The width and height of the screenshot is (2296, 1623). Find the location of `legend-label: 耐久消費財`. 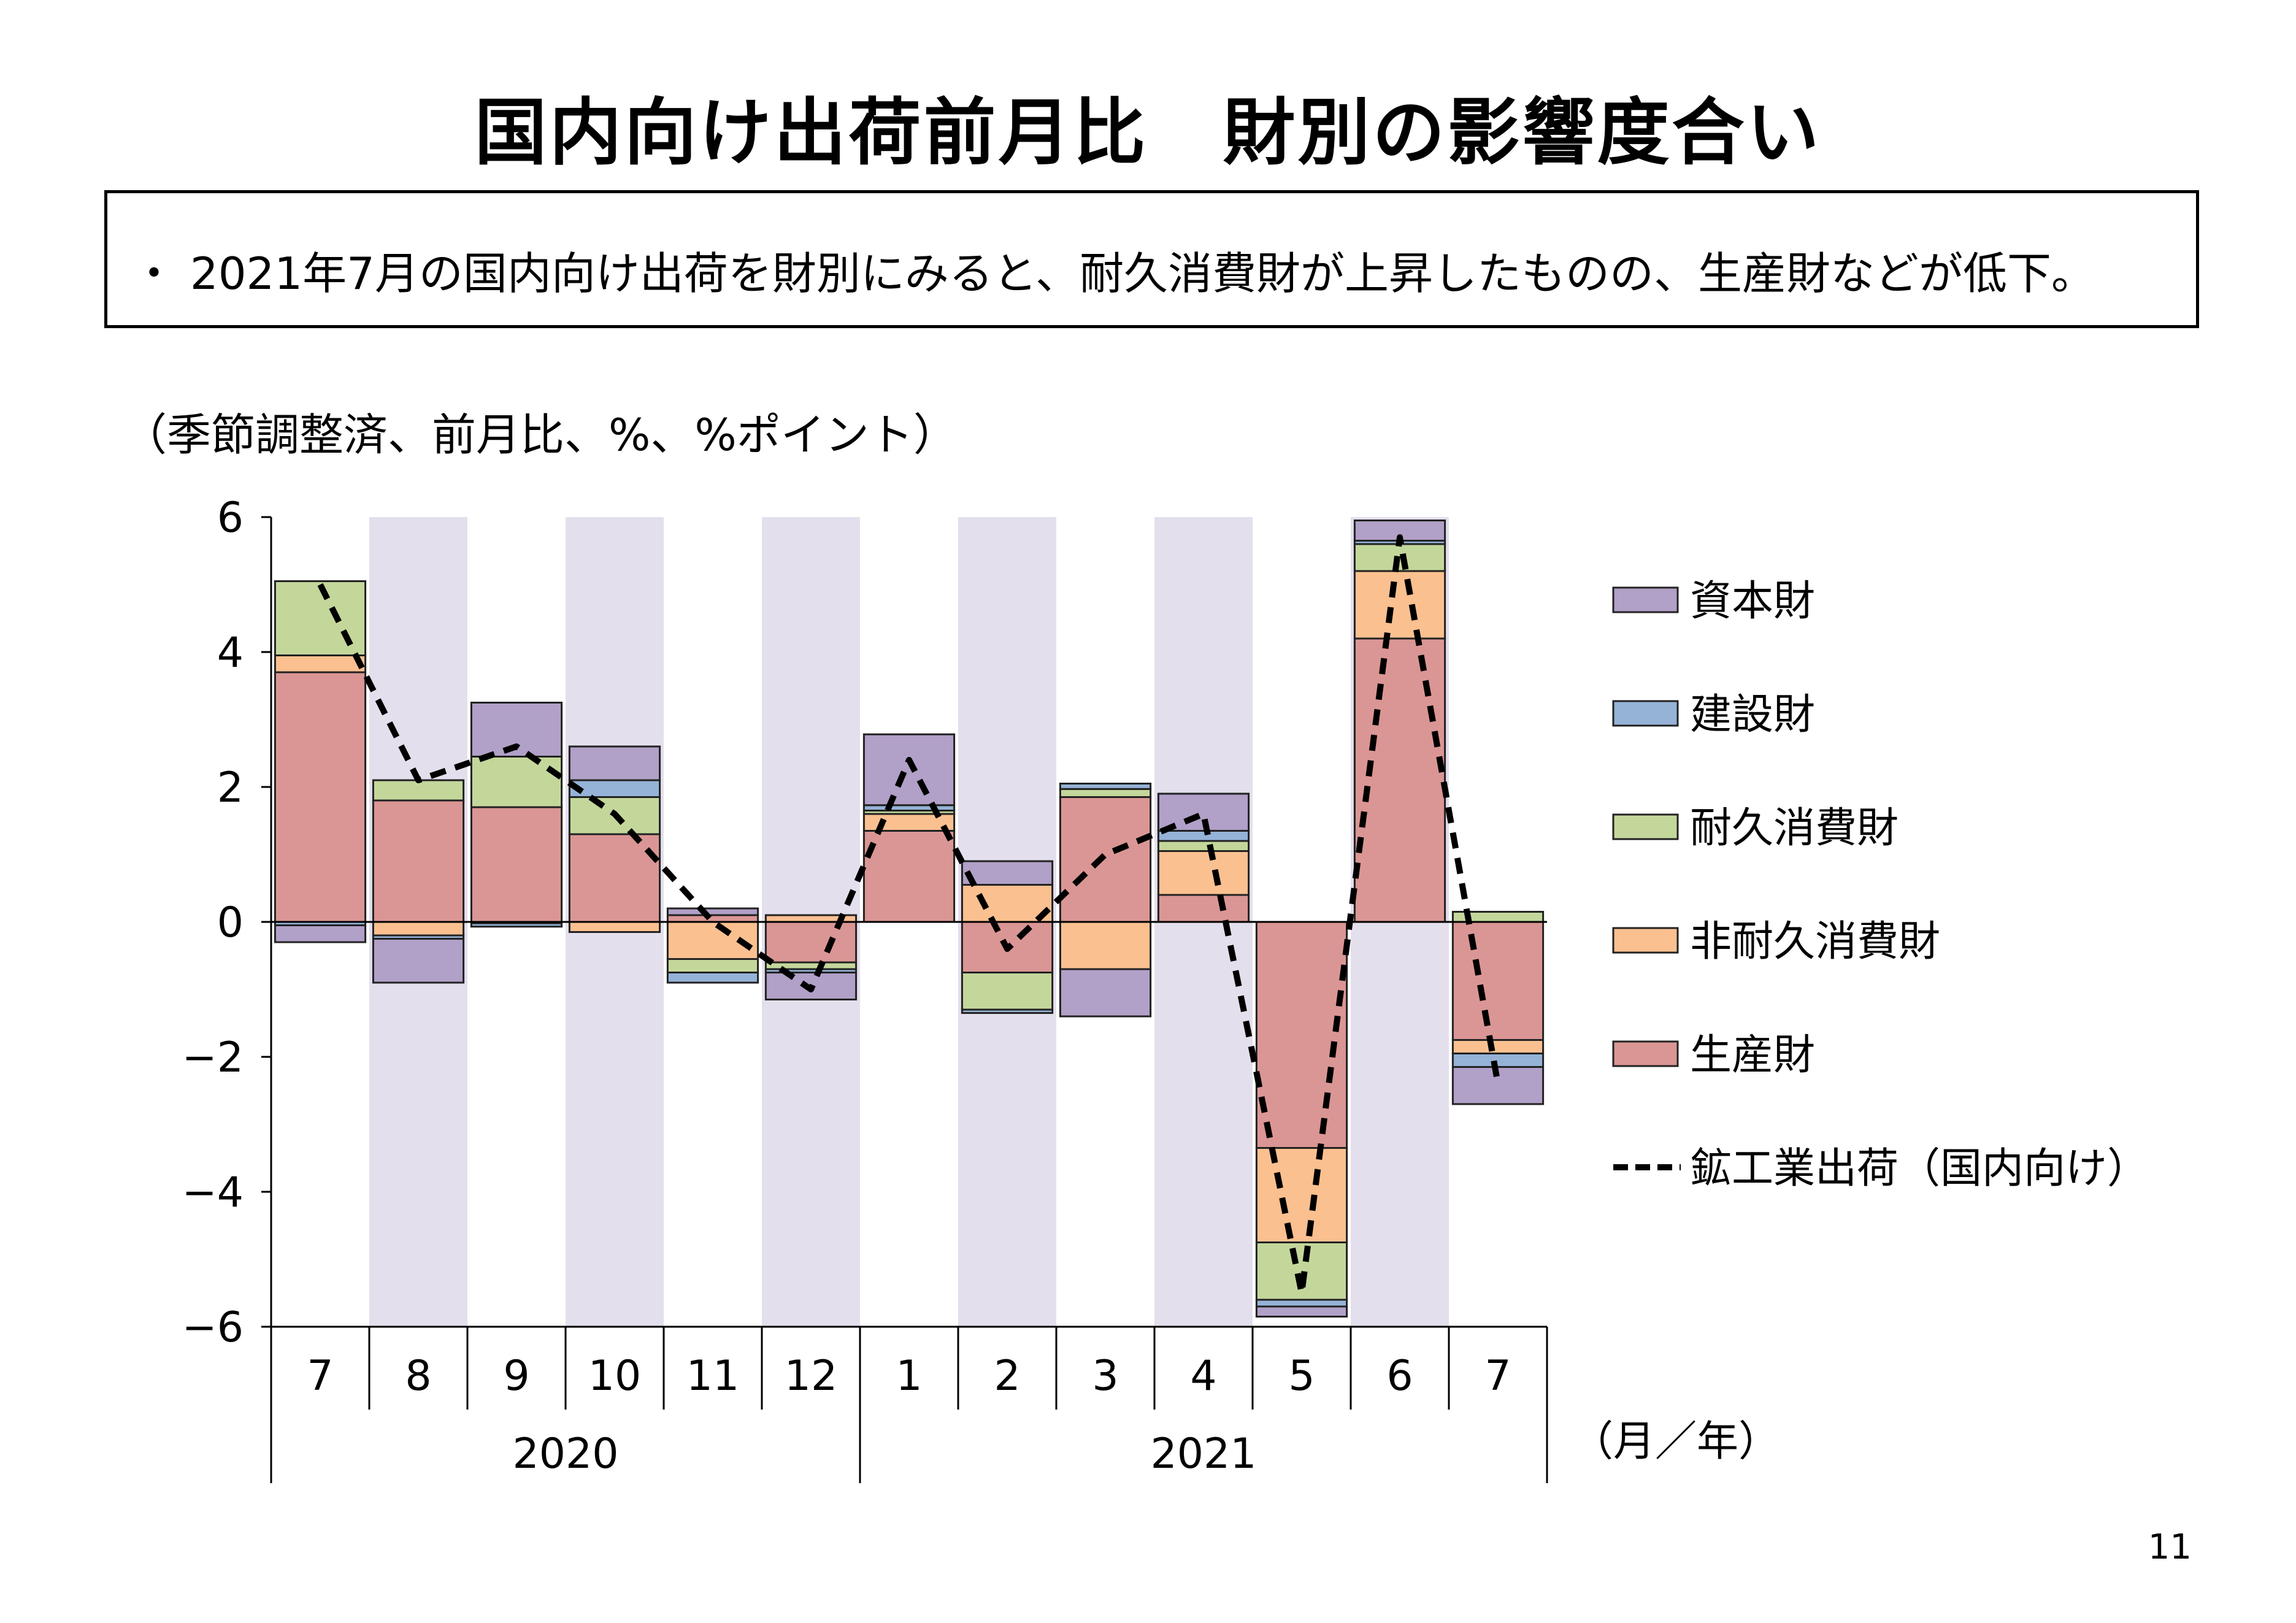

legend-label: 耐久消費財 is located at coordinates (1794, 828).